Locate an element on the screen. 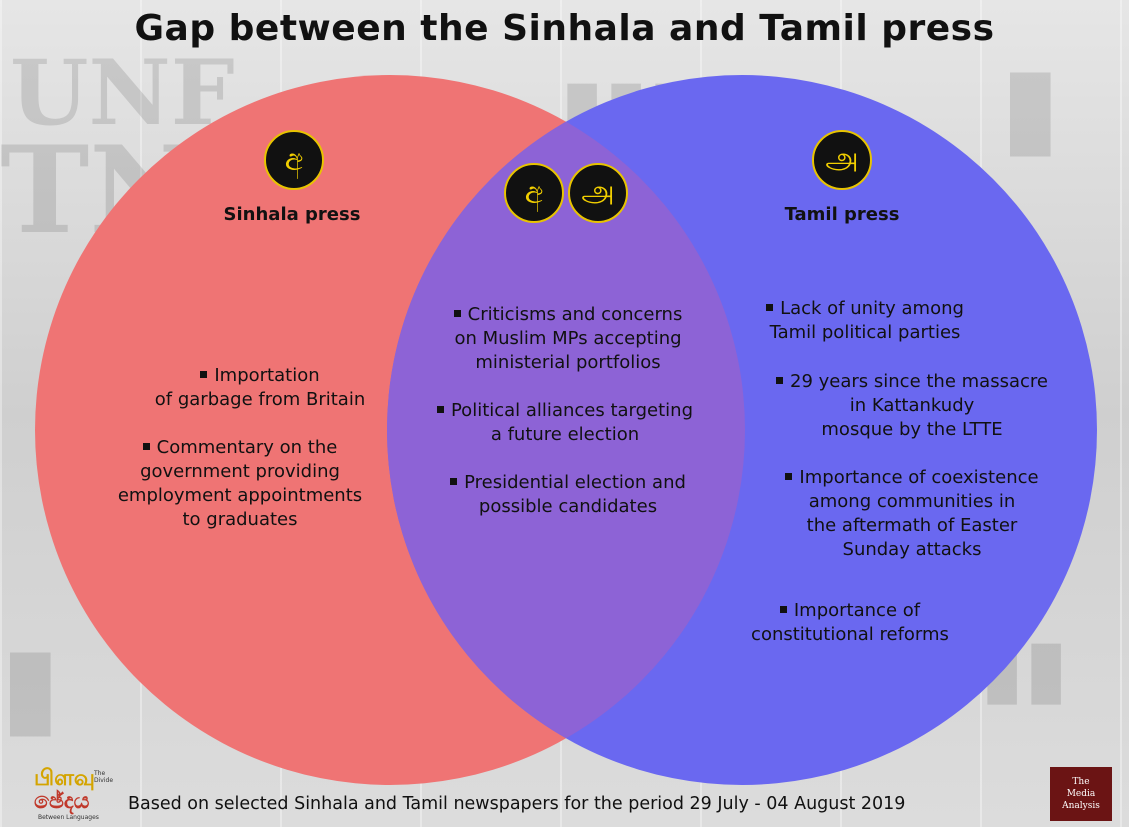 Image resolution: width=1129 pixels, height=827 pixels. tamil-heading: Tamil press is located at coordinates (842, 214).